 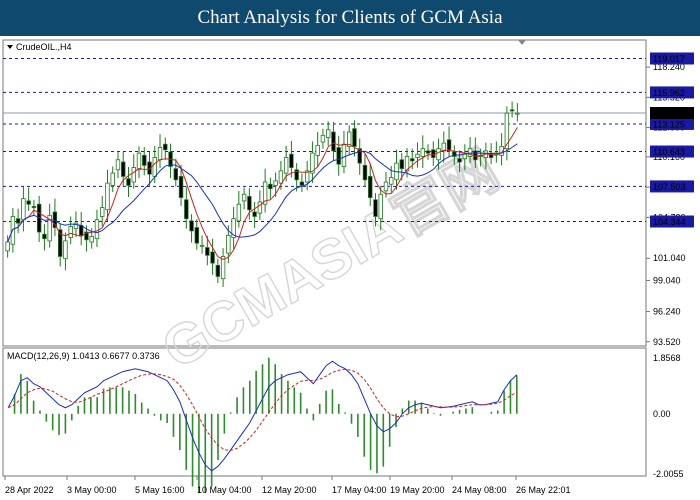 What do you see at coordinates (669, 67) in the screenshot?
I see `price-tick-label: 118.240` at bounding box center [669, 67].